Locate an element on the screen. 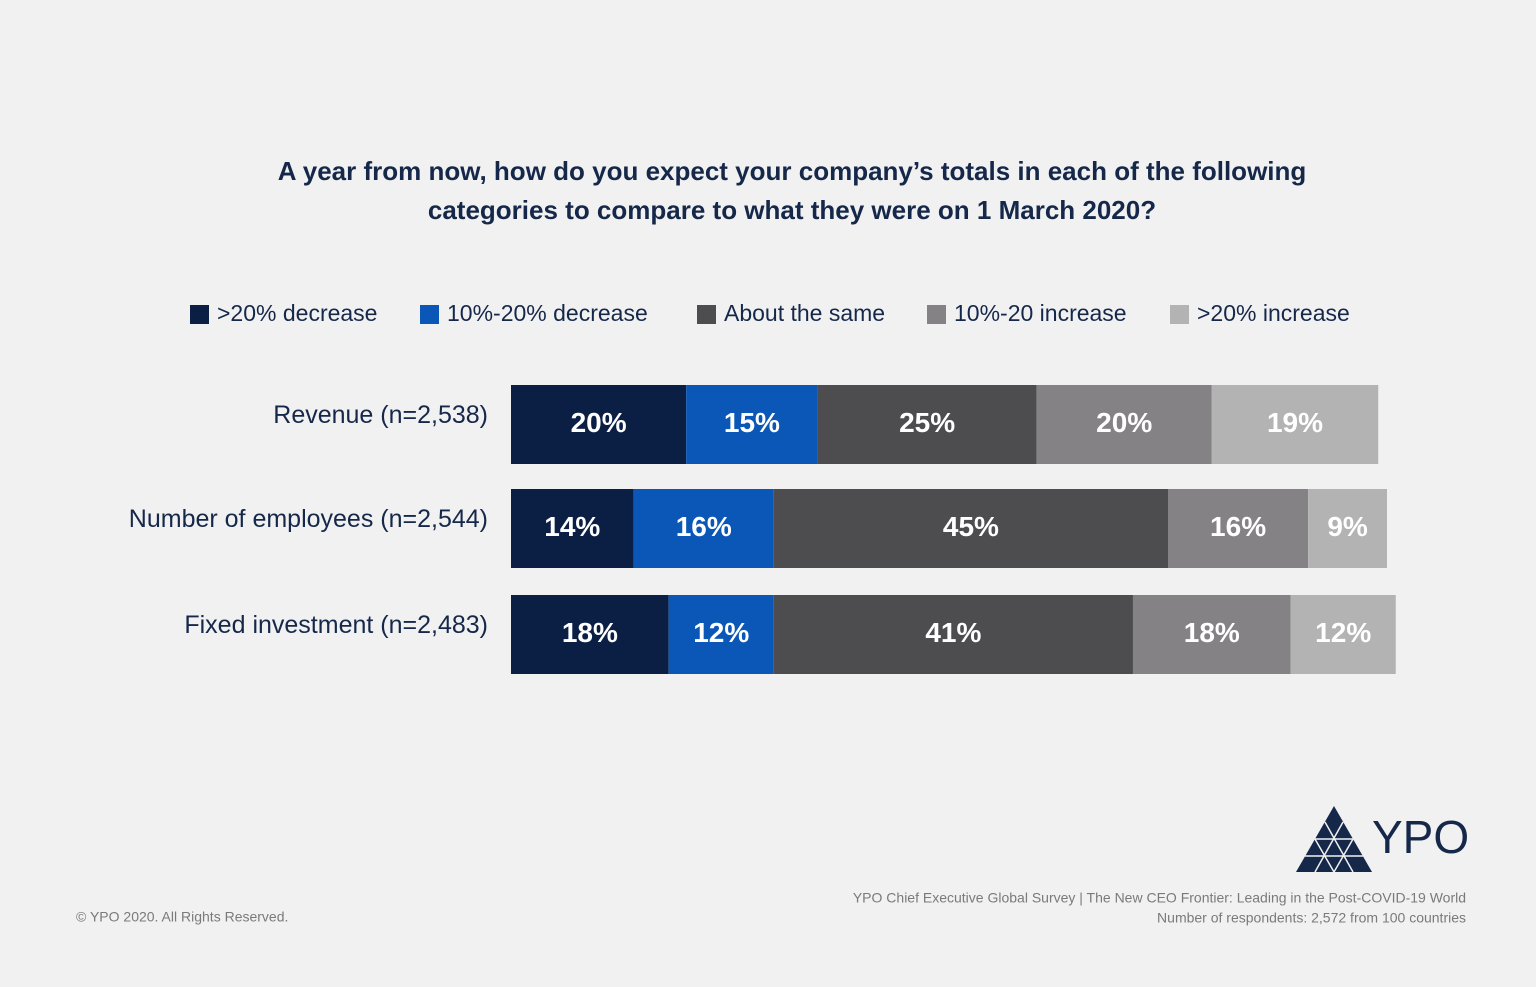 The image size is (1536, 987). data-label: 25% is located at coordinates (927, 422).